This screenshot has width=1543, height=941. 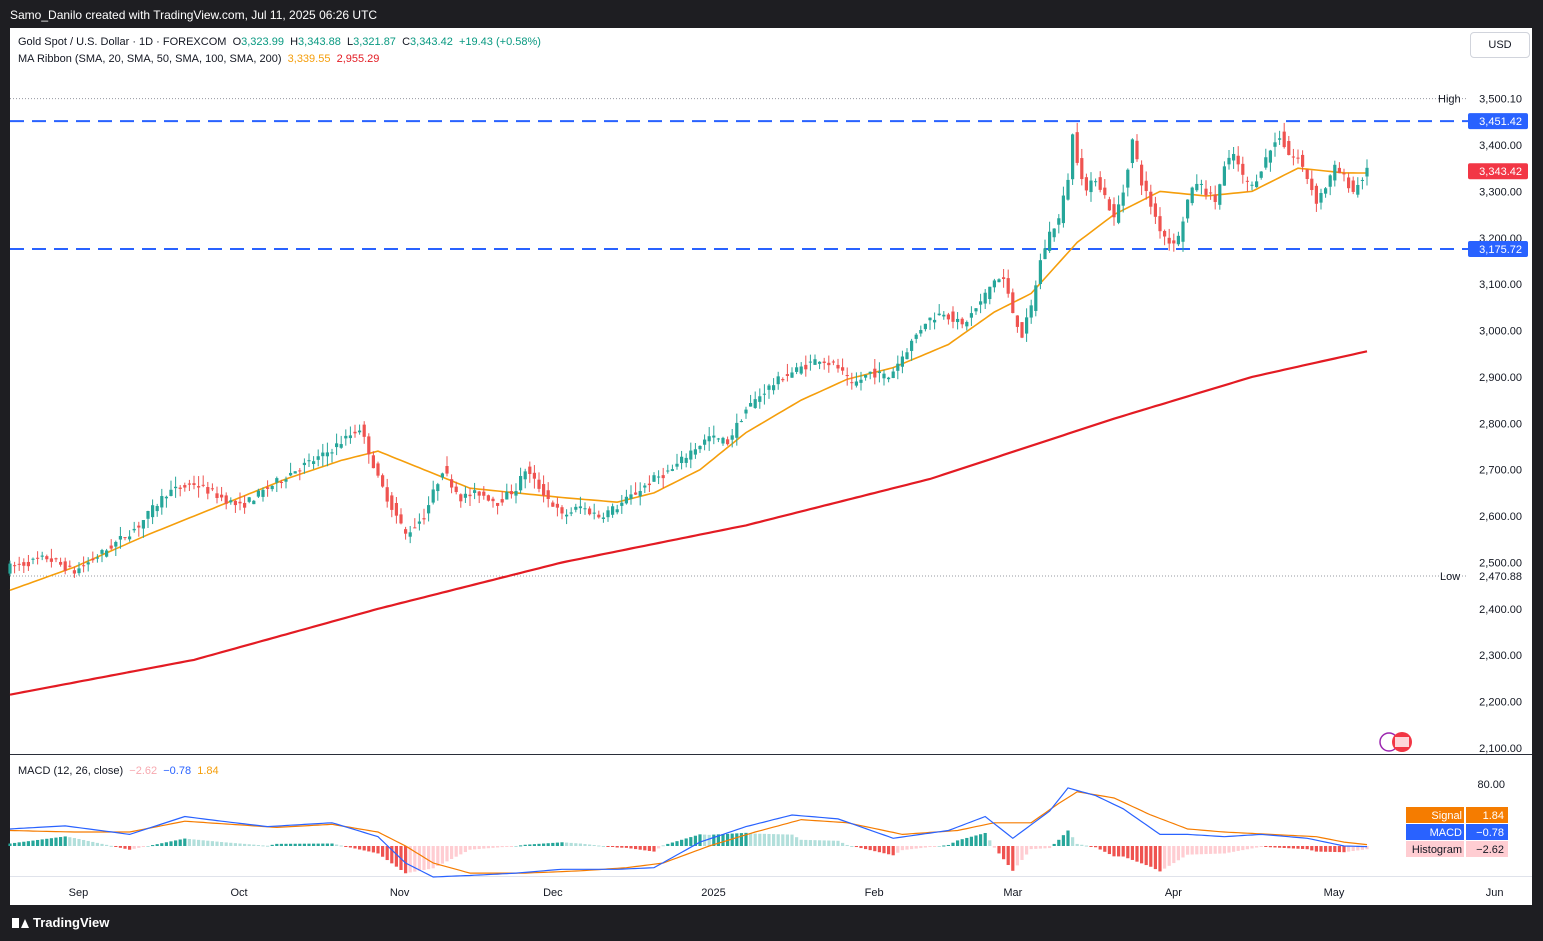 I want to click on y-axis-tick-label: 3,000.00, so click(x=1500, y=332).